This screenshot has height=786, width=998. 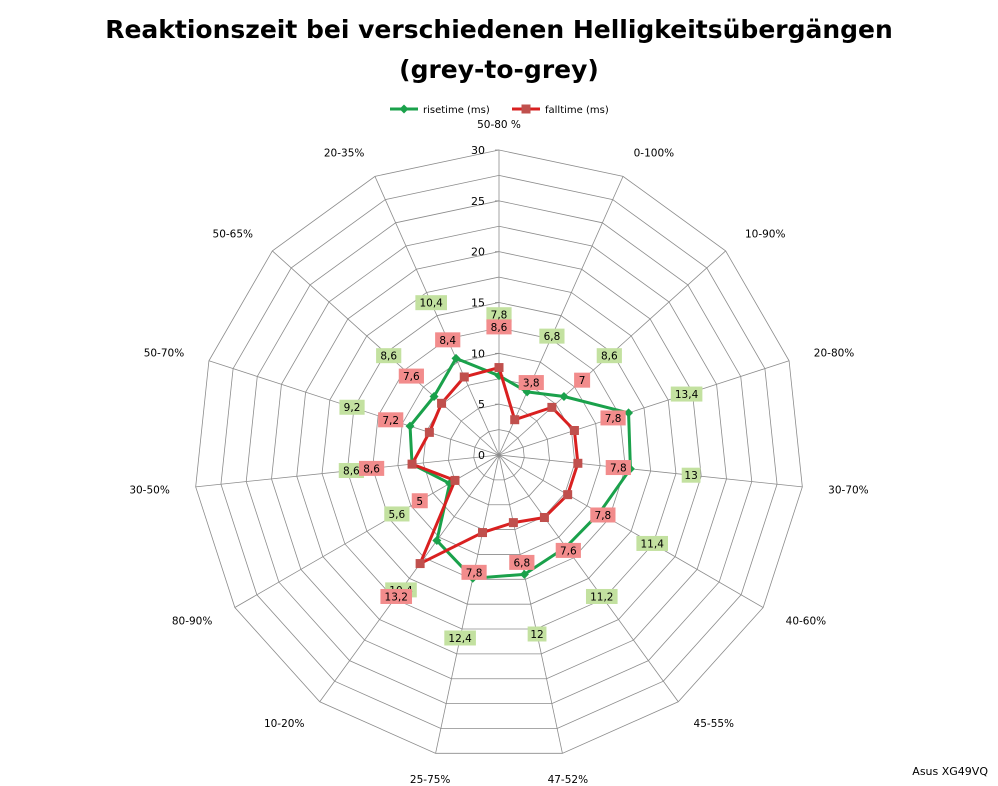 I want to click on tick-label-20: 20, so click(x=478, y=252).